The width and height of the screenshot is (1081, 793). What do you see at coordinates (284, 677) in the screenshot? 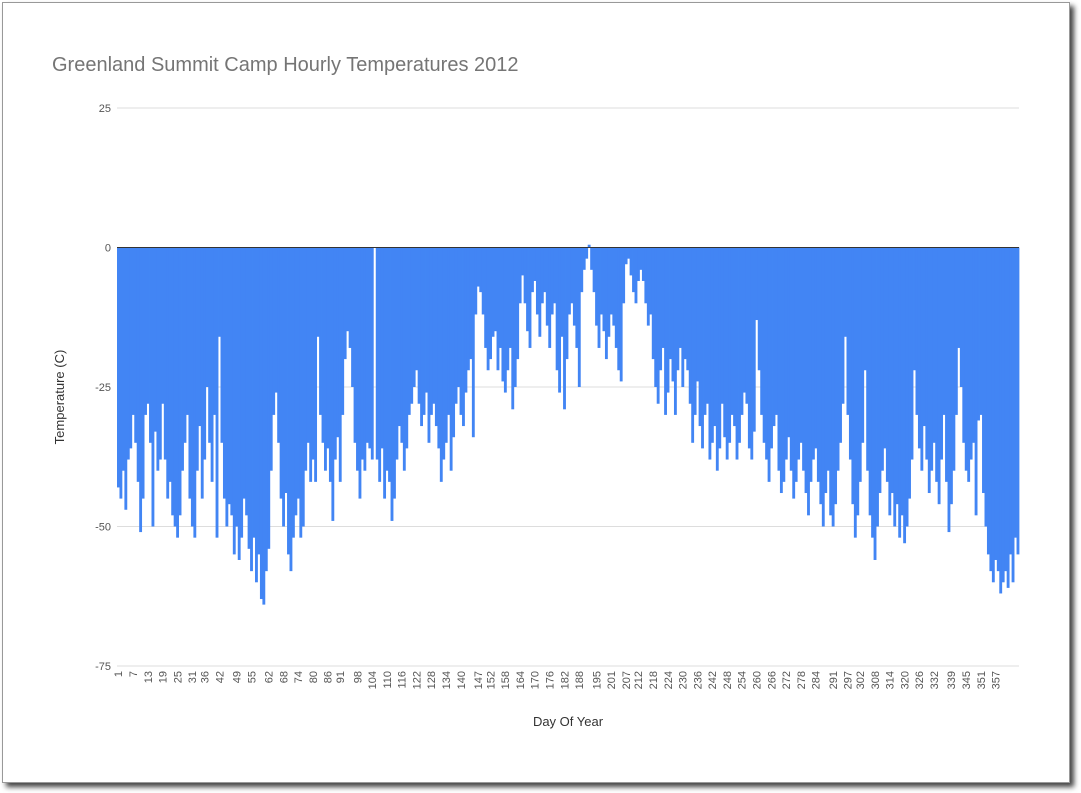
I see `x-tick-label: 68` at bounding box center [284, 677].